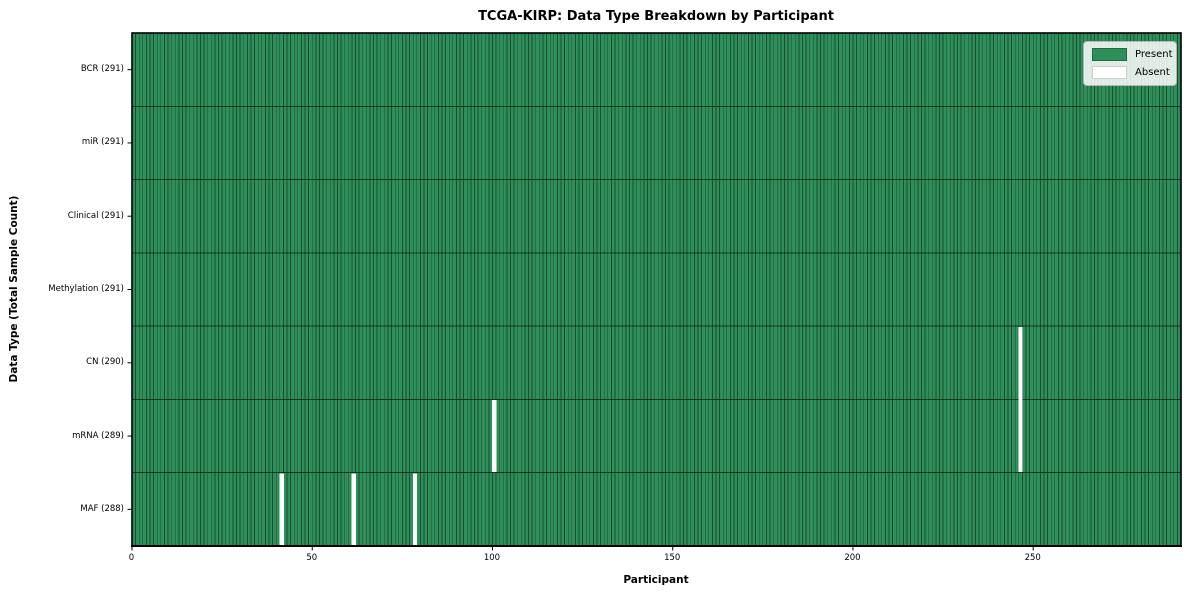 The width and height of the screenshot is (1200, 600). I want to click on x-tick-marks, so click(582, 548).